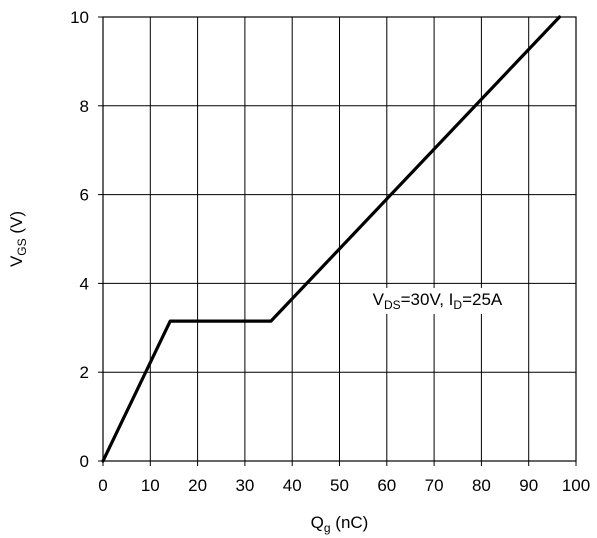  What do you see at coordinates (84, 106) in the screenshot?
I see `y-tick-label: 8` at bounding box center [84, 106].